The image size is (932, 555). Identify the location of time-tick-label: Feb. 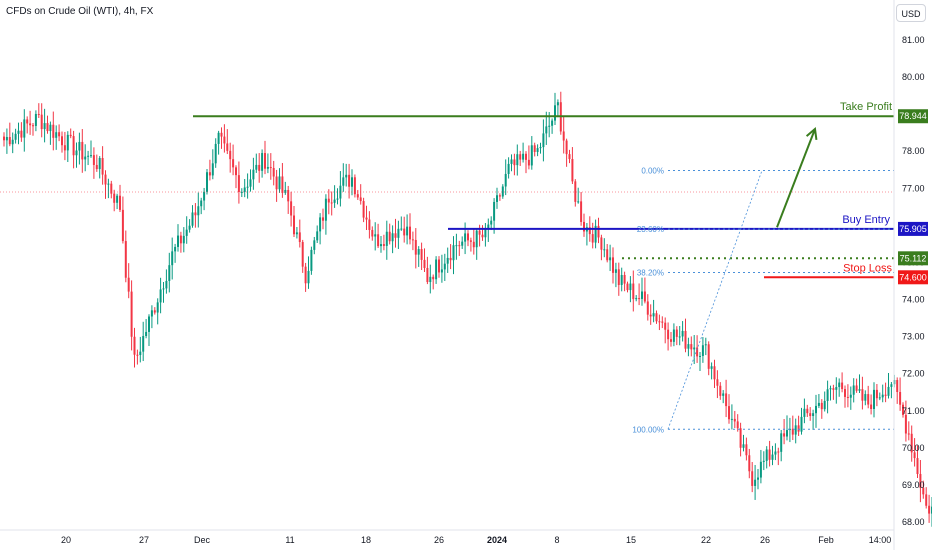
(826, 540).